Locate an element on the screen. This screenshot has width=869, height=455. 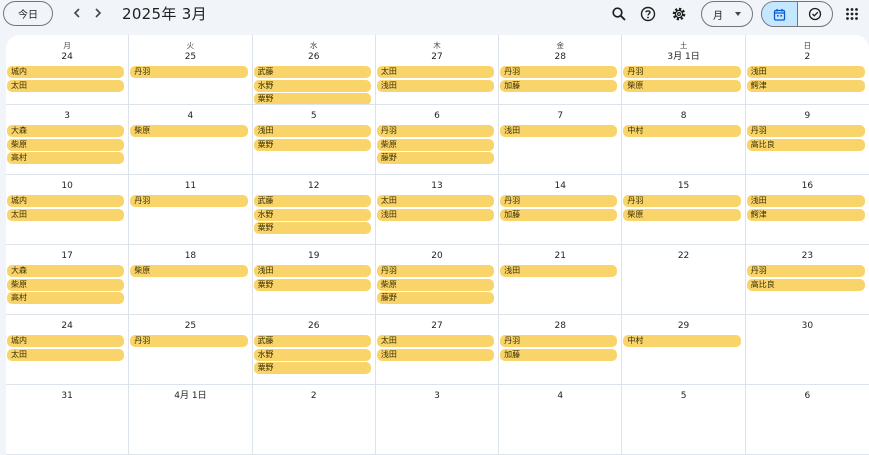
day-cell: 8 中村 is located at coordinates (684, 140).